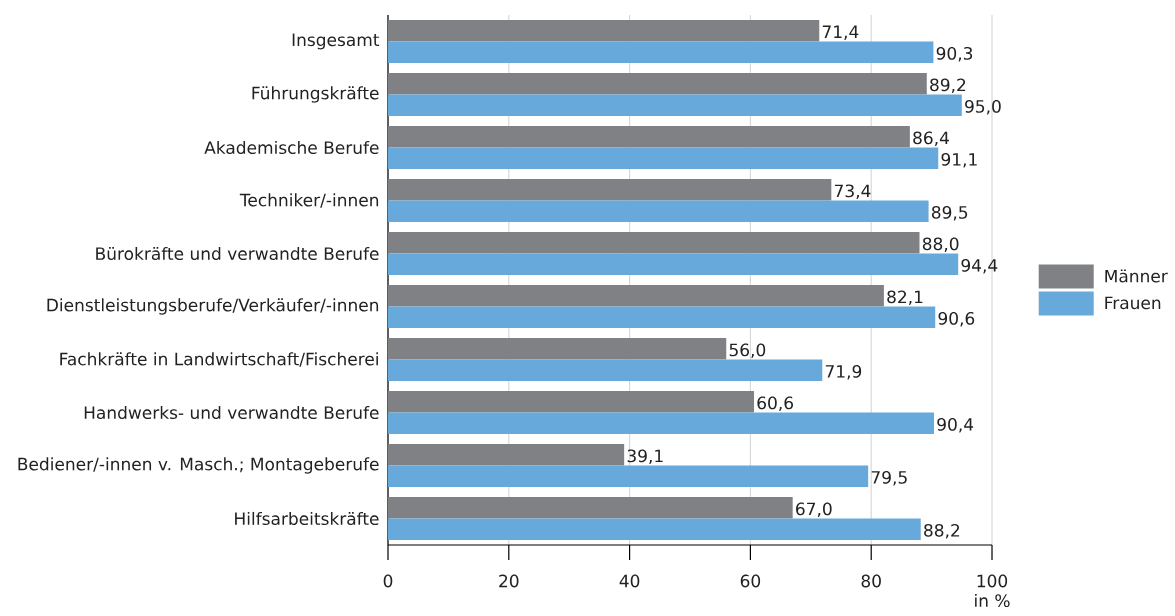 This screenshot has height=616, width=1175. What do you see at coordinates (198, 465) in the screenshot?
I see `y-tick-label: Bediener/-innen v. Masch.; Montageberufe` at bounding box center [198, 465].